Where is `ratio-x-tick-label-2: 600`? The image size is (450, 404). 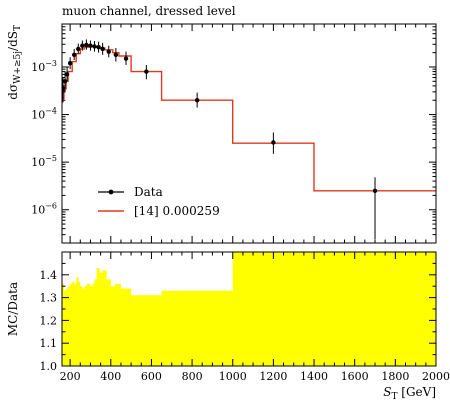 ratio-x-tick-label-2: 600 is located at coordinates (151, 376).